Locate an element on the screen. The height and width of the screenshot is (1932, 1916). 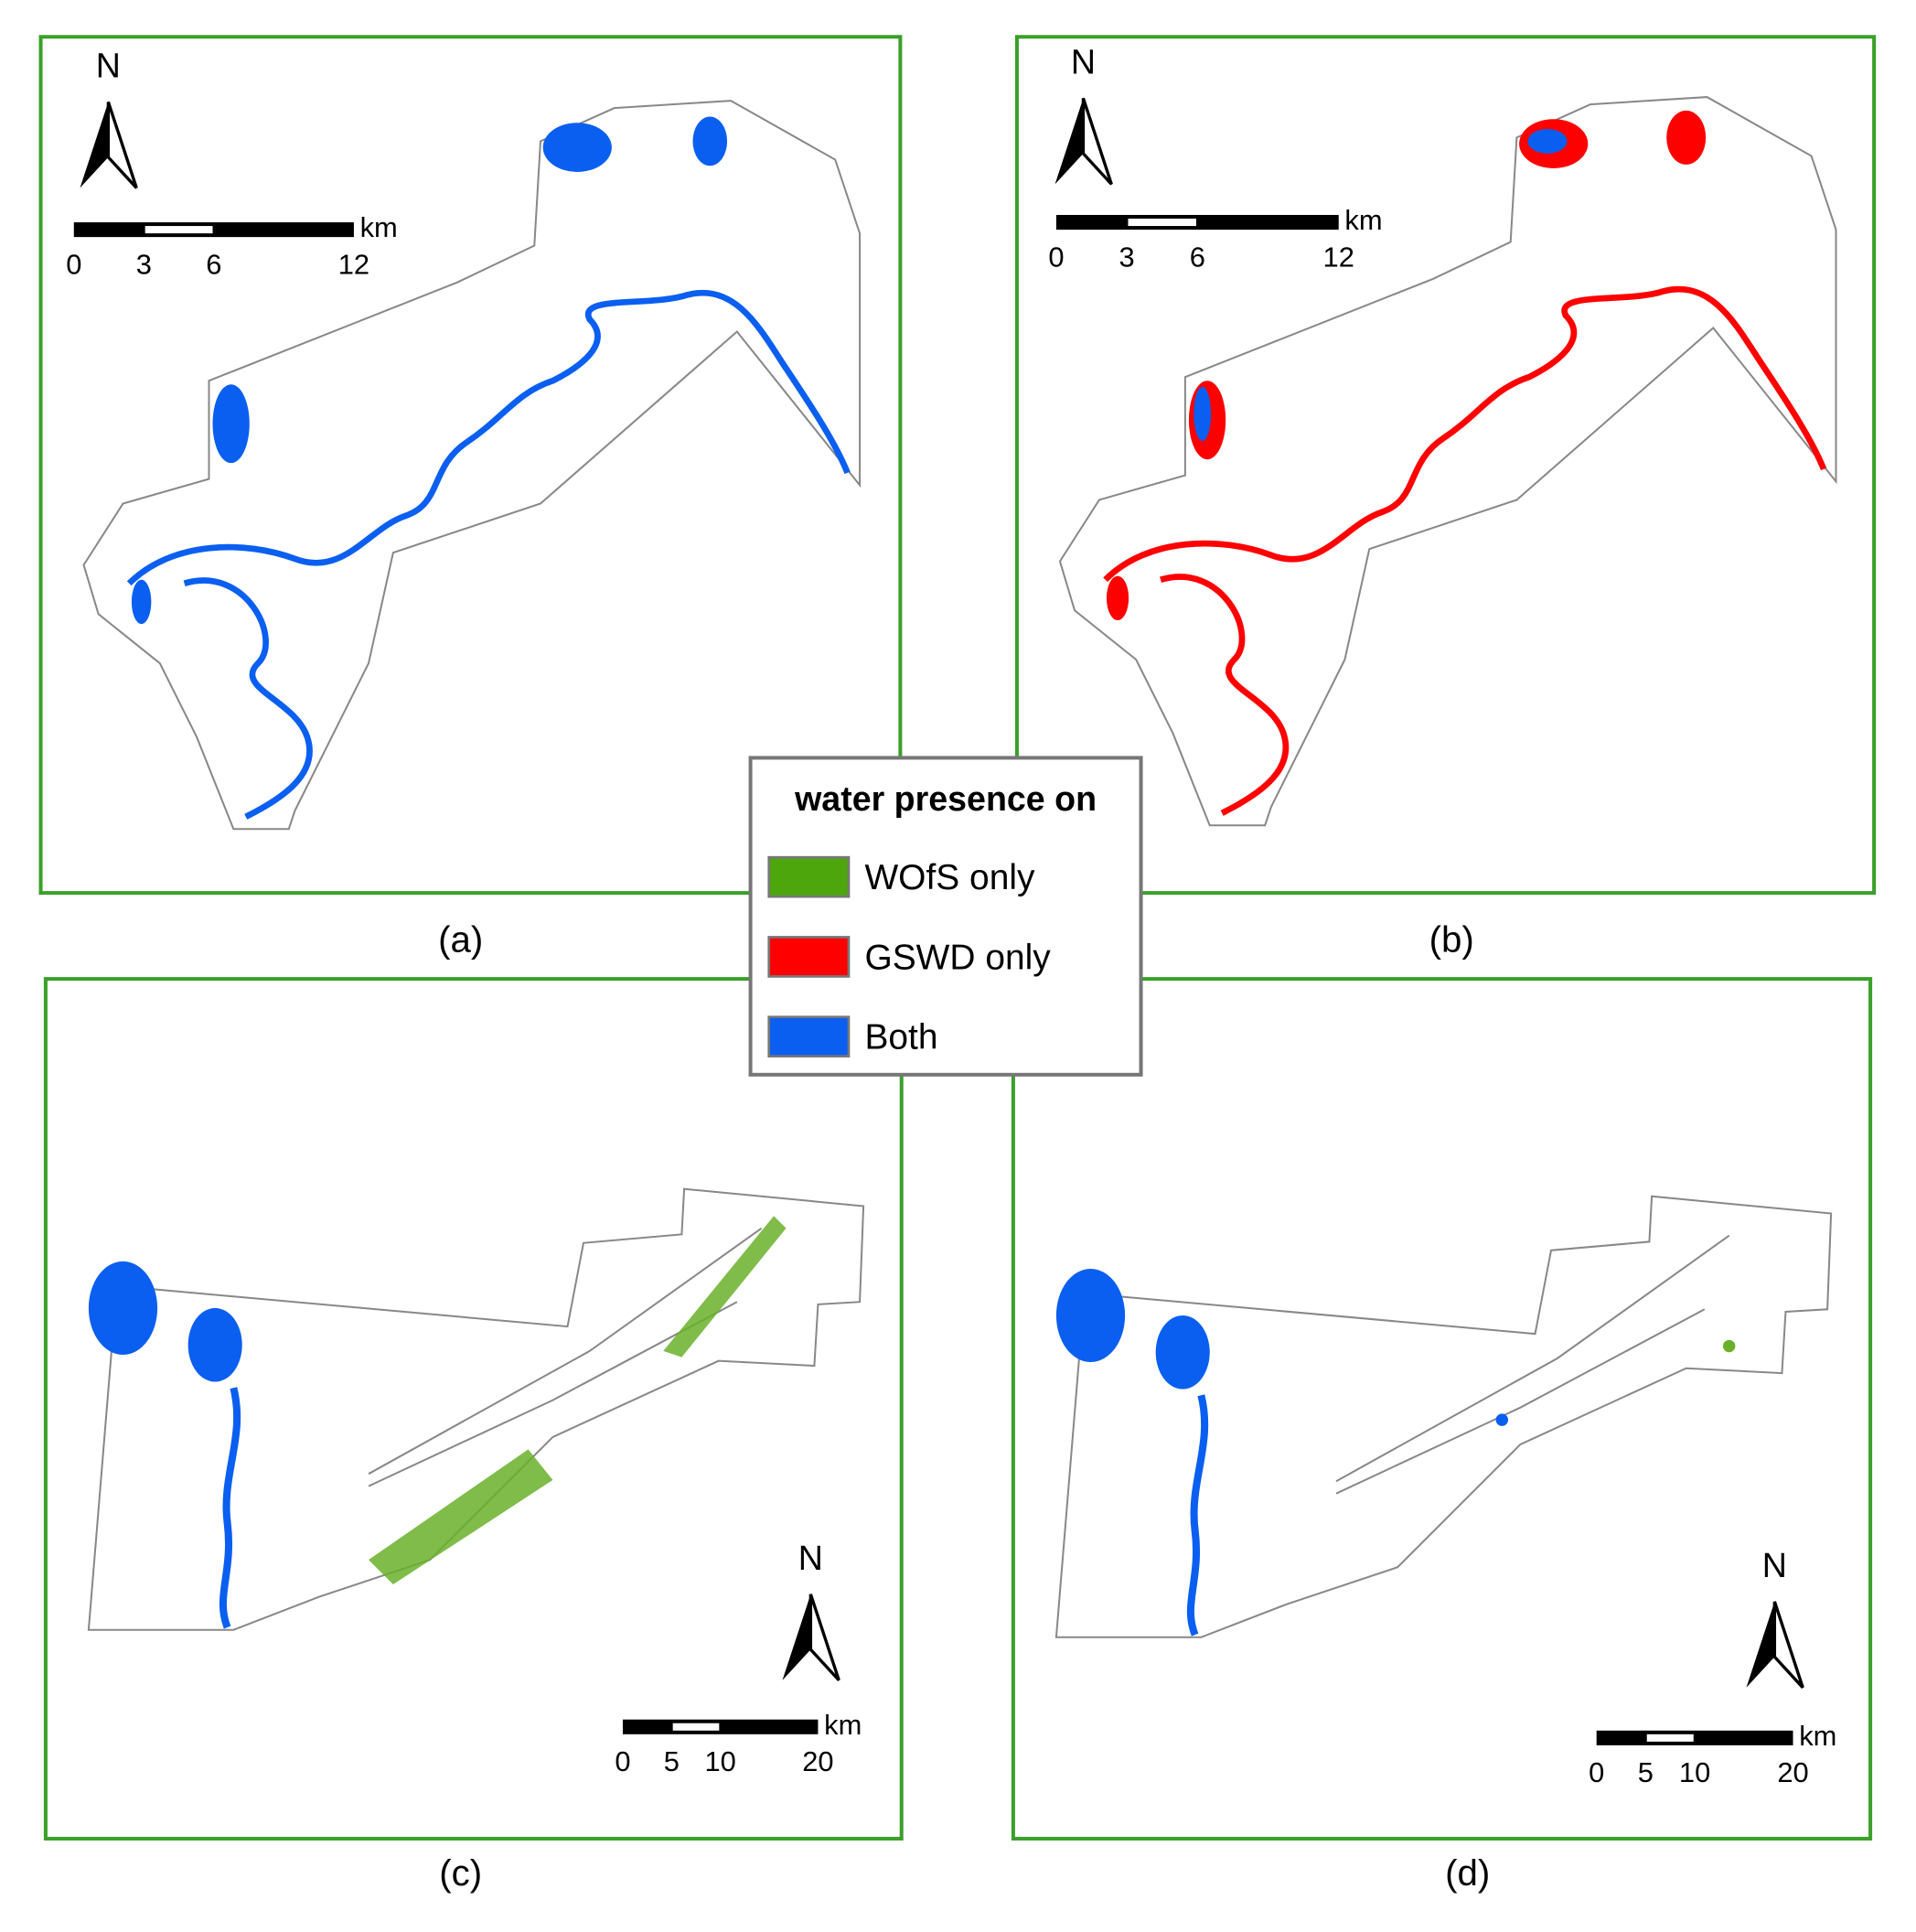
panel-label: (b) is located at coordinates (1451, 940).